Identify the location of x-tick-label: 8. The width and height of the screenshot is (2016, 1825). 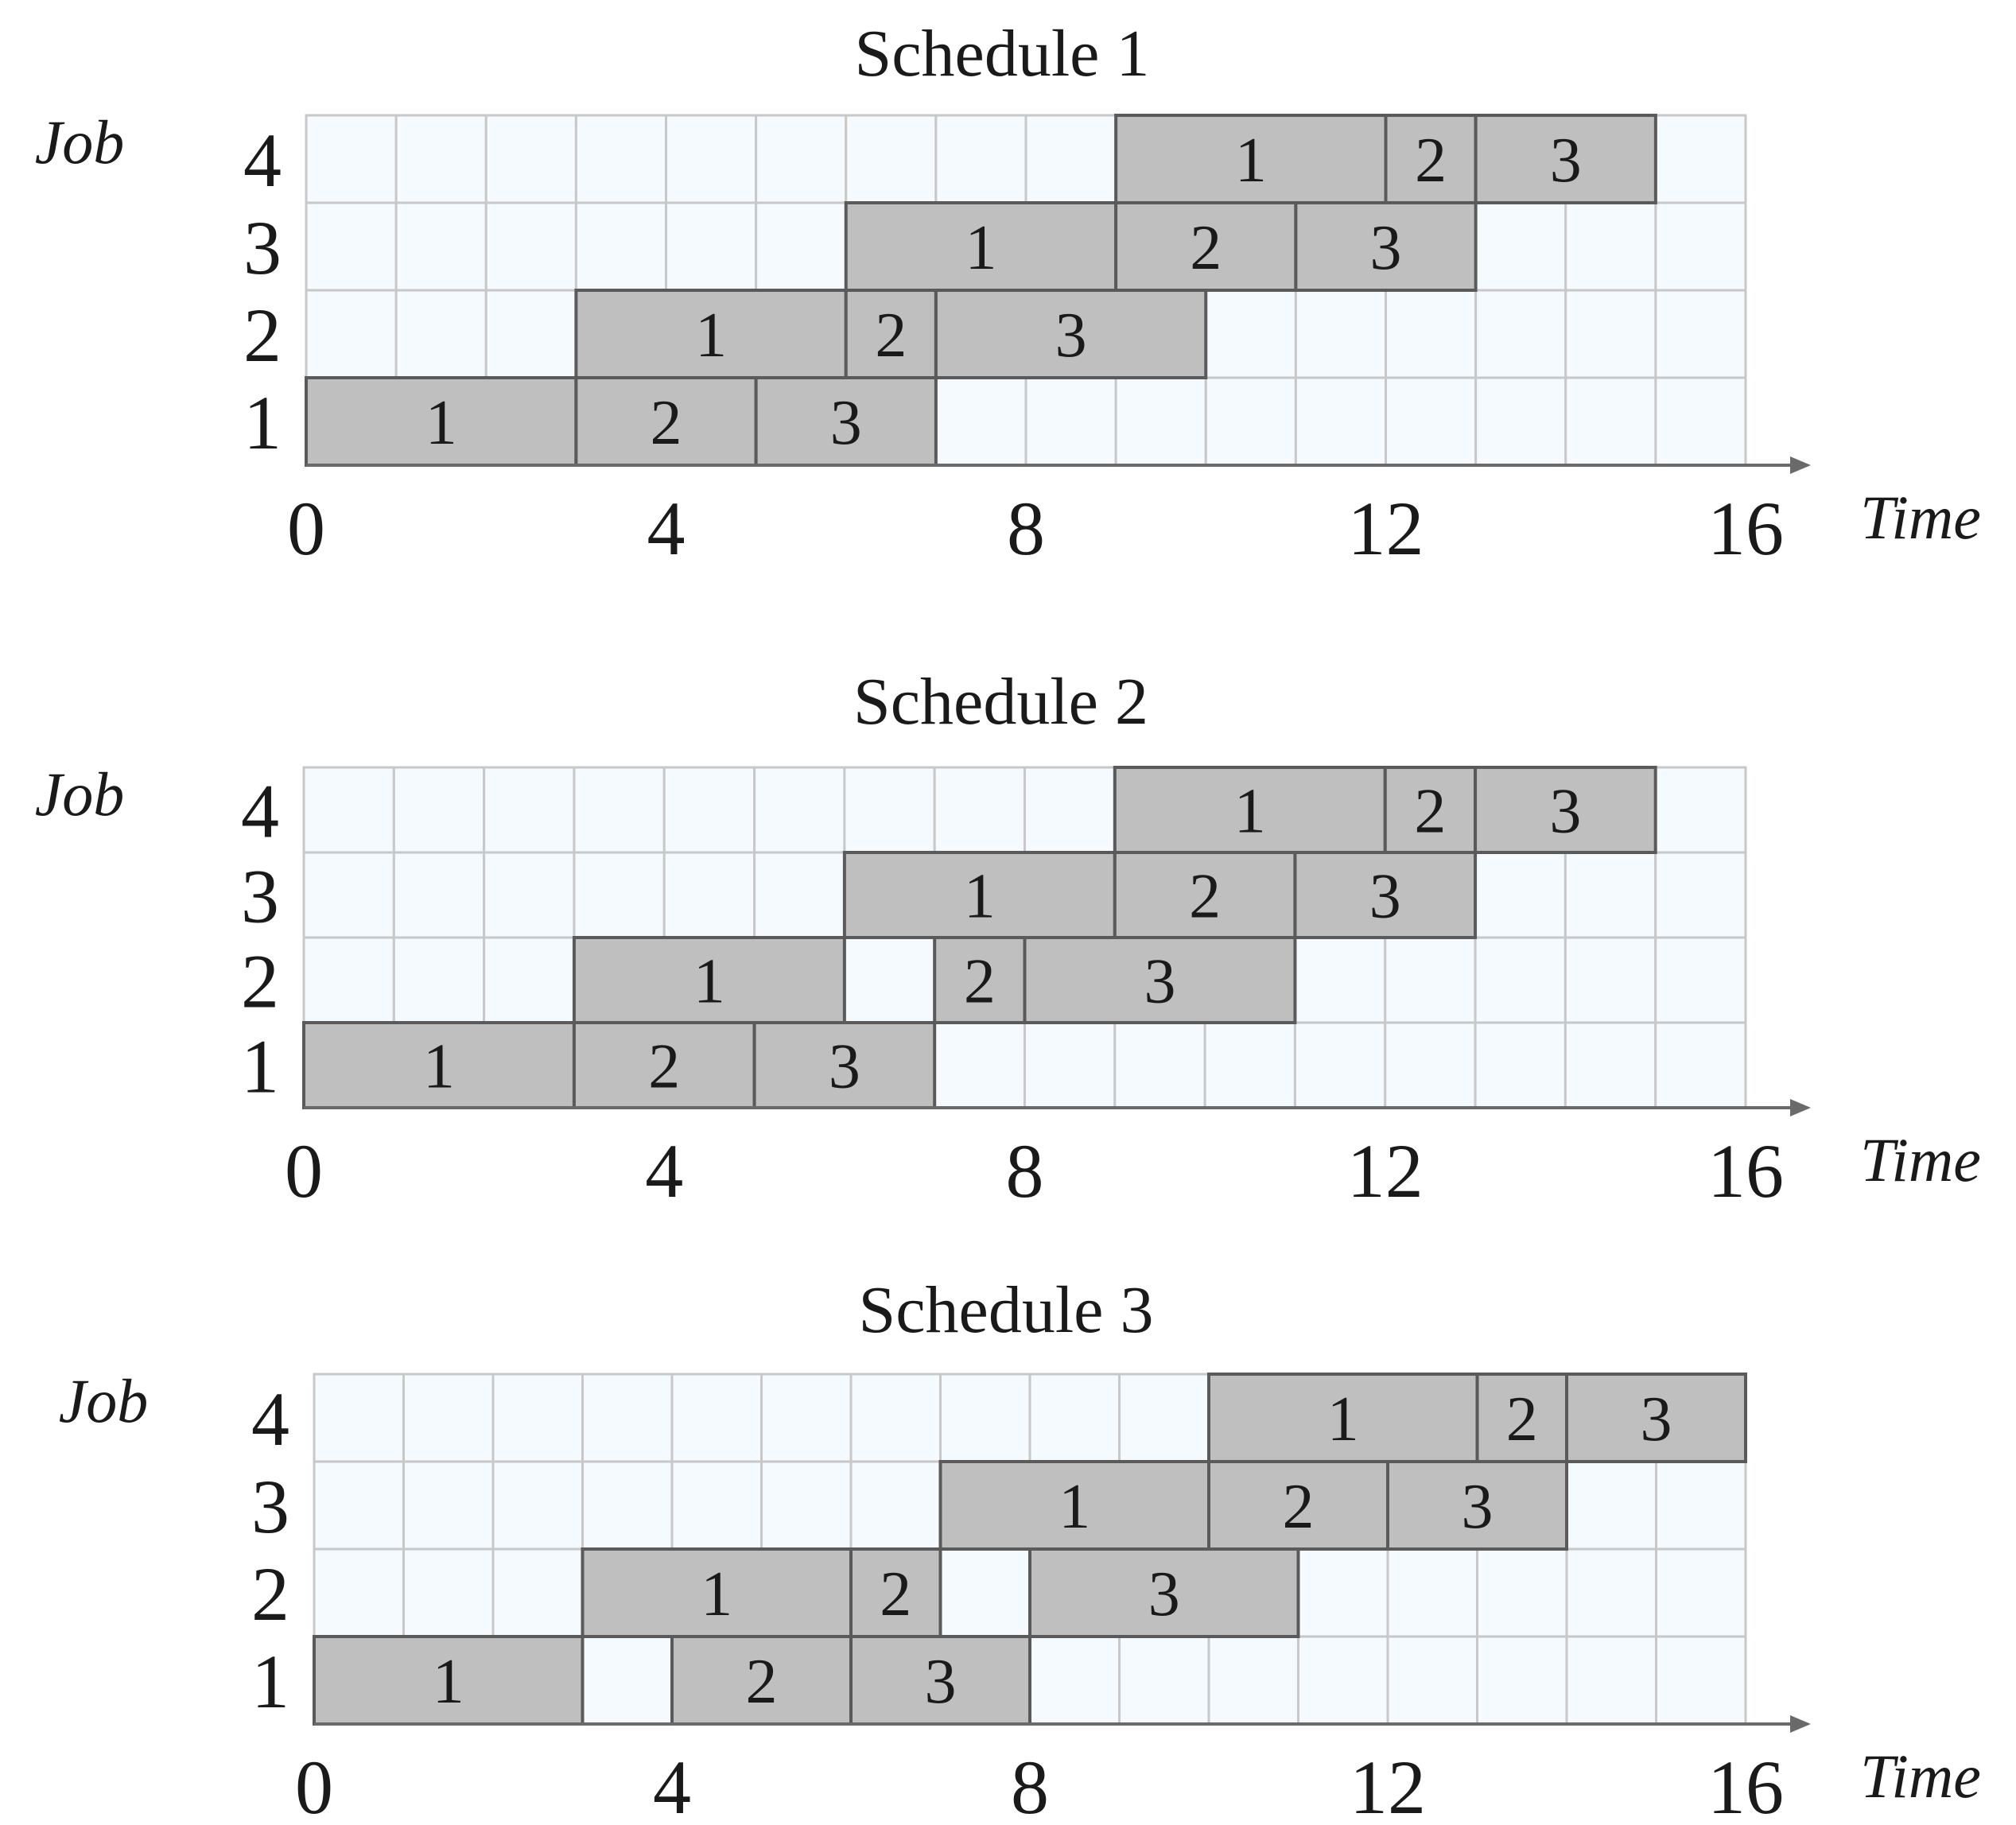
(1025, 1171).